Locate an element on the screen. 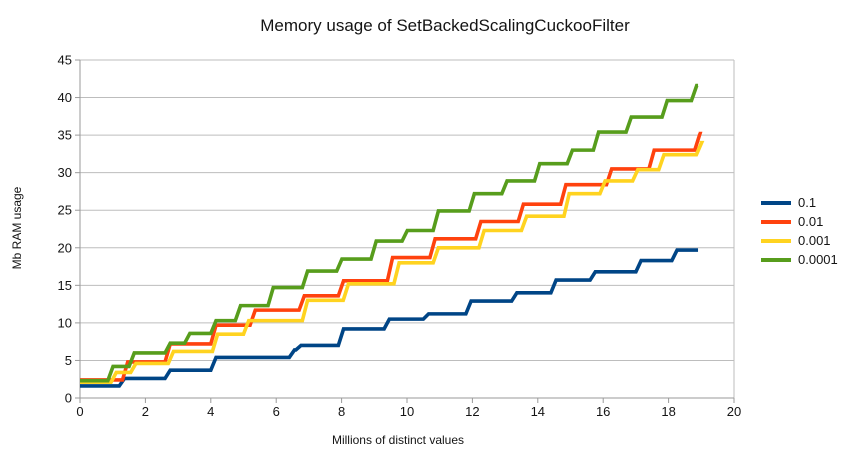 Image resolution: width=848 pixels, height=468 pixels. x-tick-label: 16 is located at coordinates (603, 411).